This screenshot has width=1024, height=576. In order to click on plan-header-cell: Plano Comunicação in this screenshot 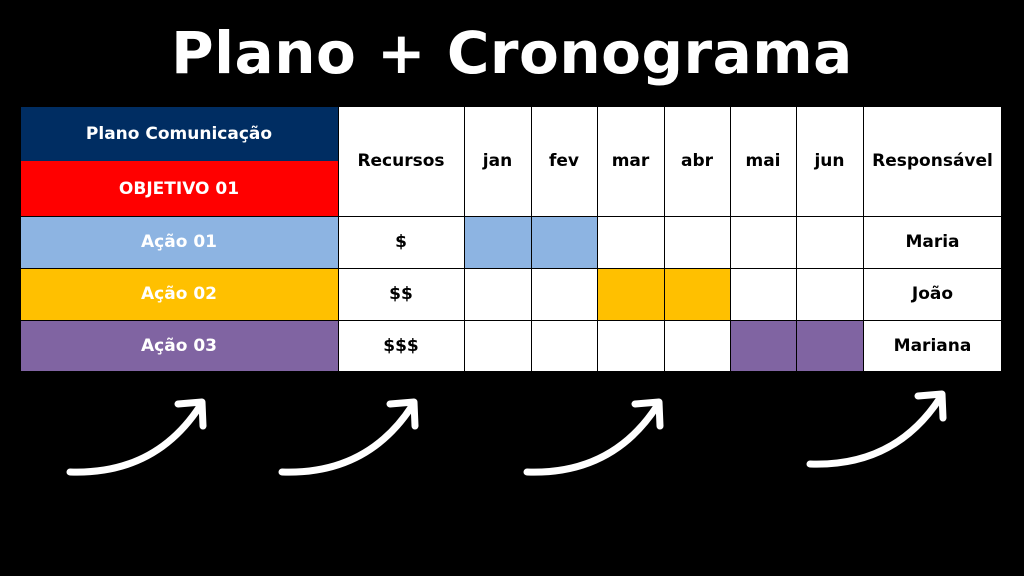, I will do `click(179, 133)`.